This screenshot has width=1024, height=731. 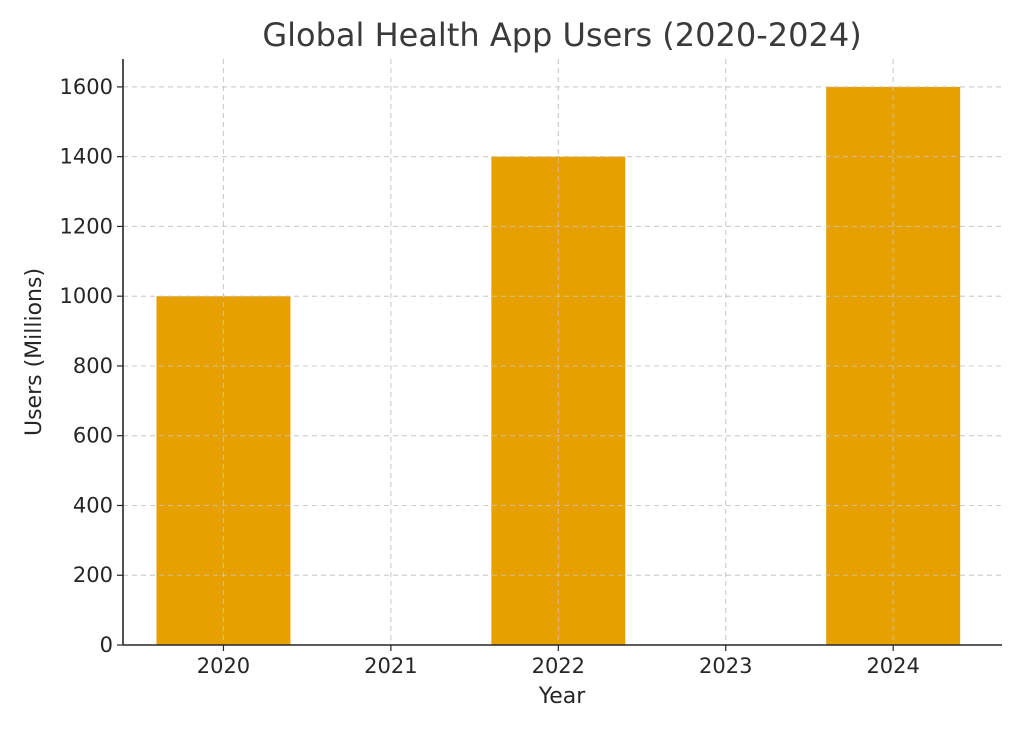 I want to click on x-axis-label: Year, so click(x=562, y=696).